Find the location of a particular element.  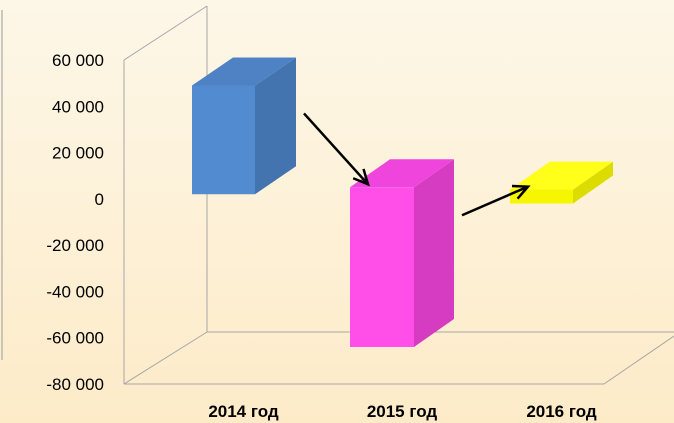

y-tick-label: 60 000 is located at coordinates (78, 60).